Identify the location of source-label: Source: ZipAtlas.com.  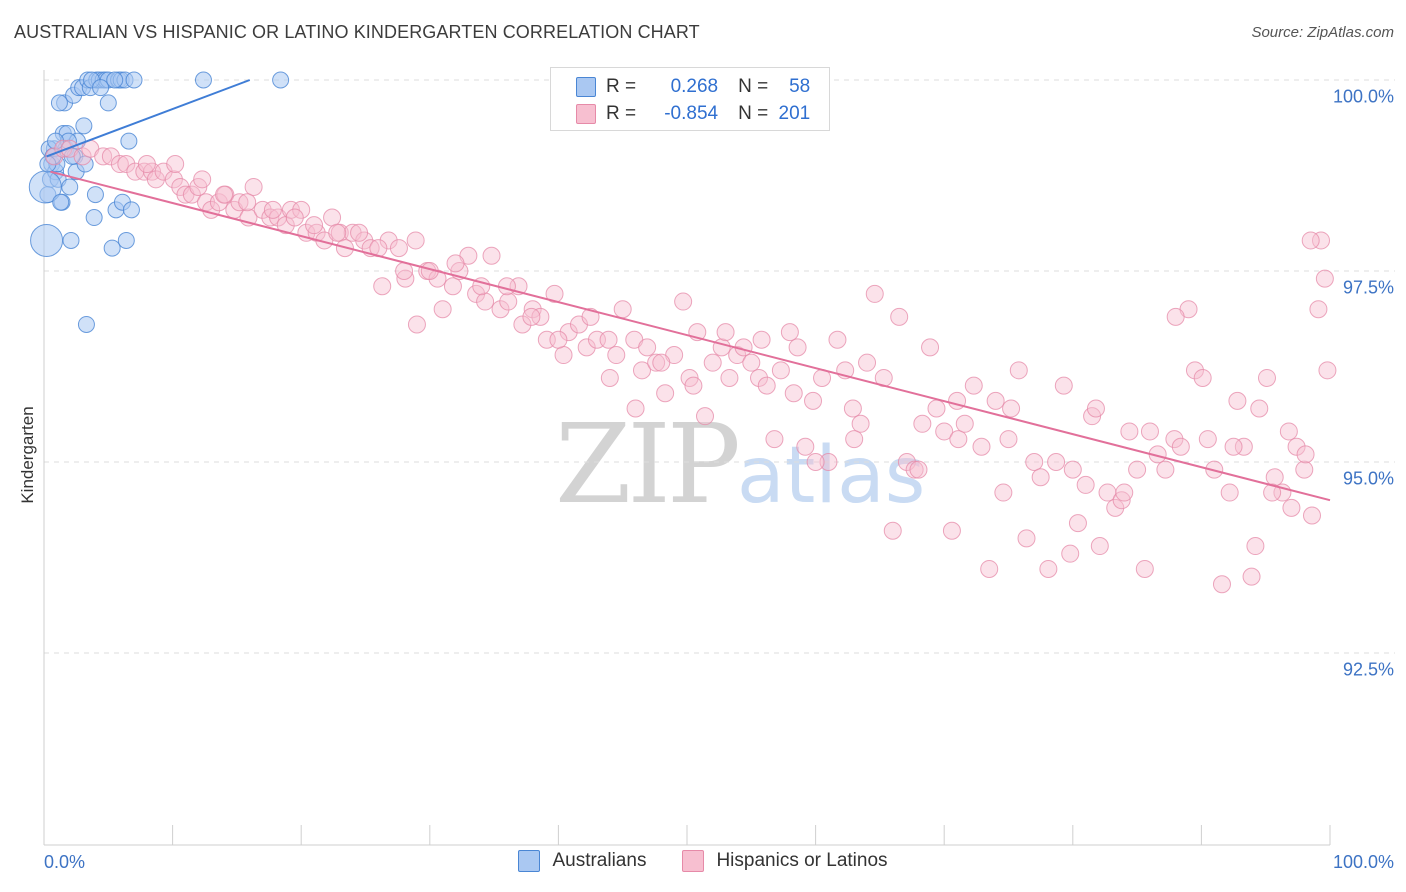
(1322, 32).